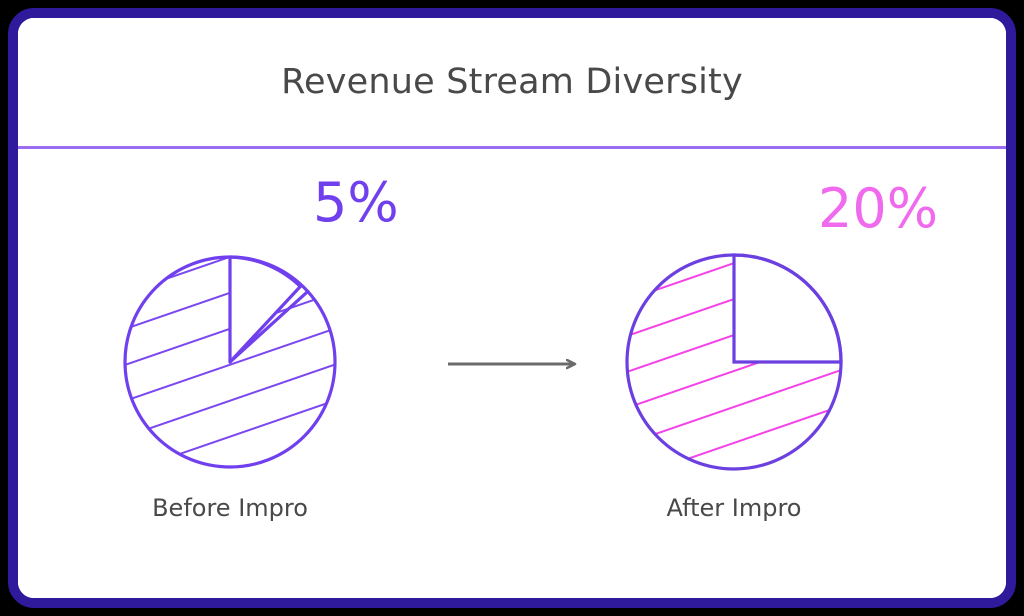 The width and height of the screenshot is (1024, 616). I want to click on after-highlight-wedge, so click(787, 308).